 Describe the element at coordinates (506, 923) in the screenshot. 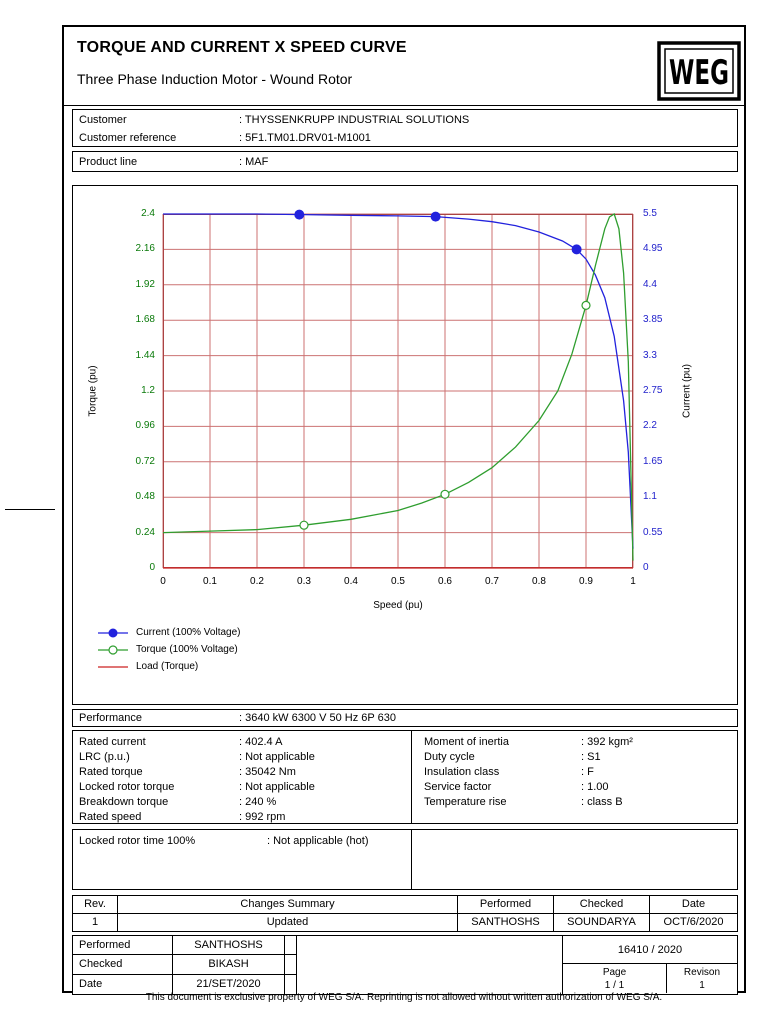

I see `performed-value: SANTHOSHS` at that location.